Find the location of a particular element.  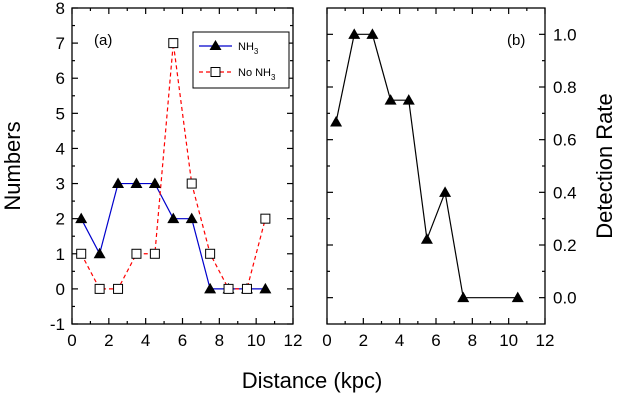

y-tick-label: 0.2 is located at coordinates (565, 245).